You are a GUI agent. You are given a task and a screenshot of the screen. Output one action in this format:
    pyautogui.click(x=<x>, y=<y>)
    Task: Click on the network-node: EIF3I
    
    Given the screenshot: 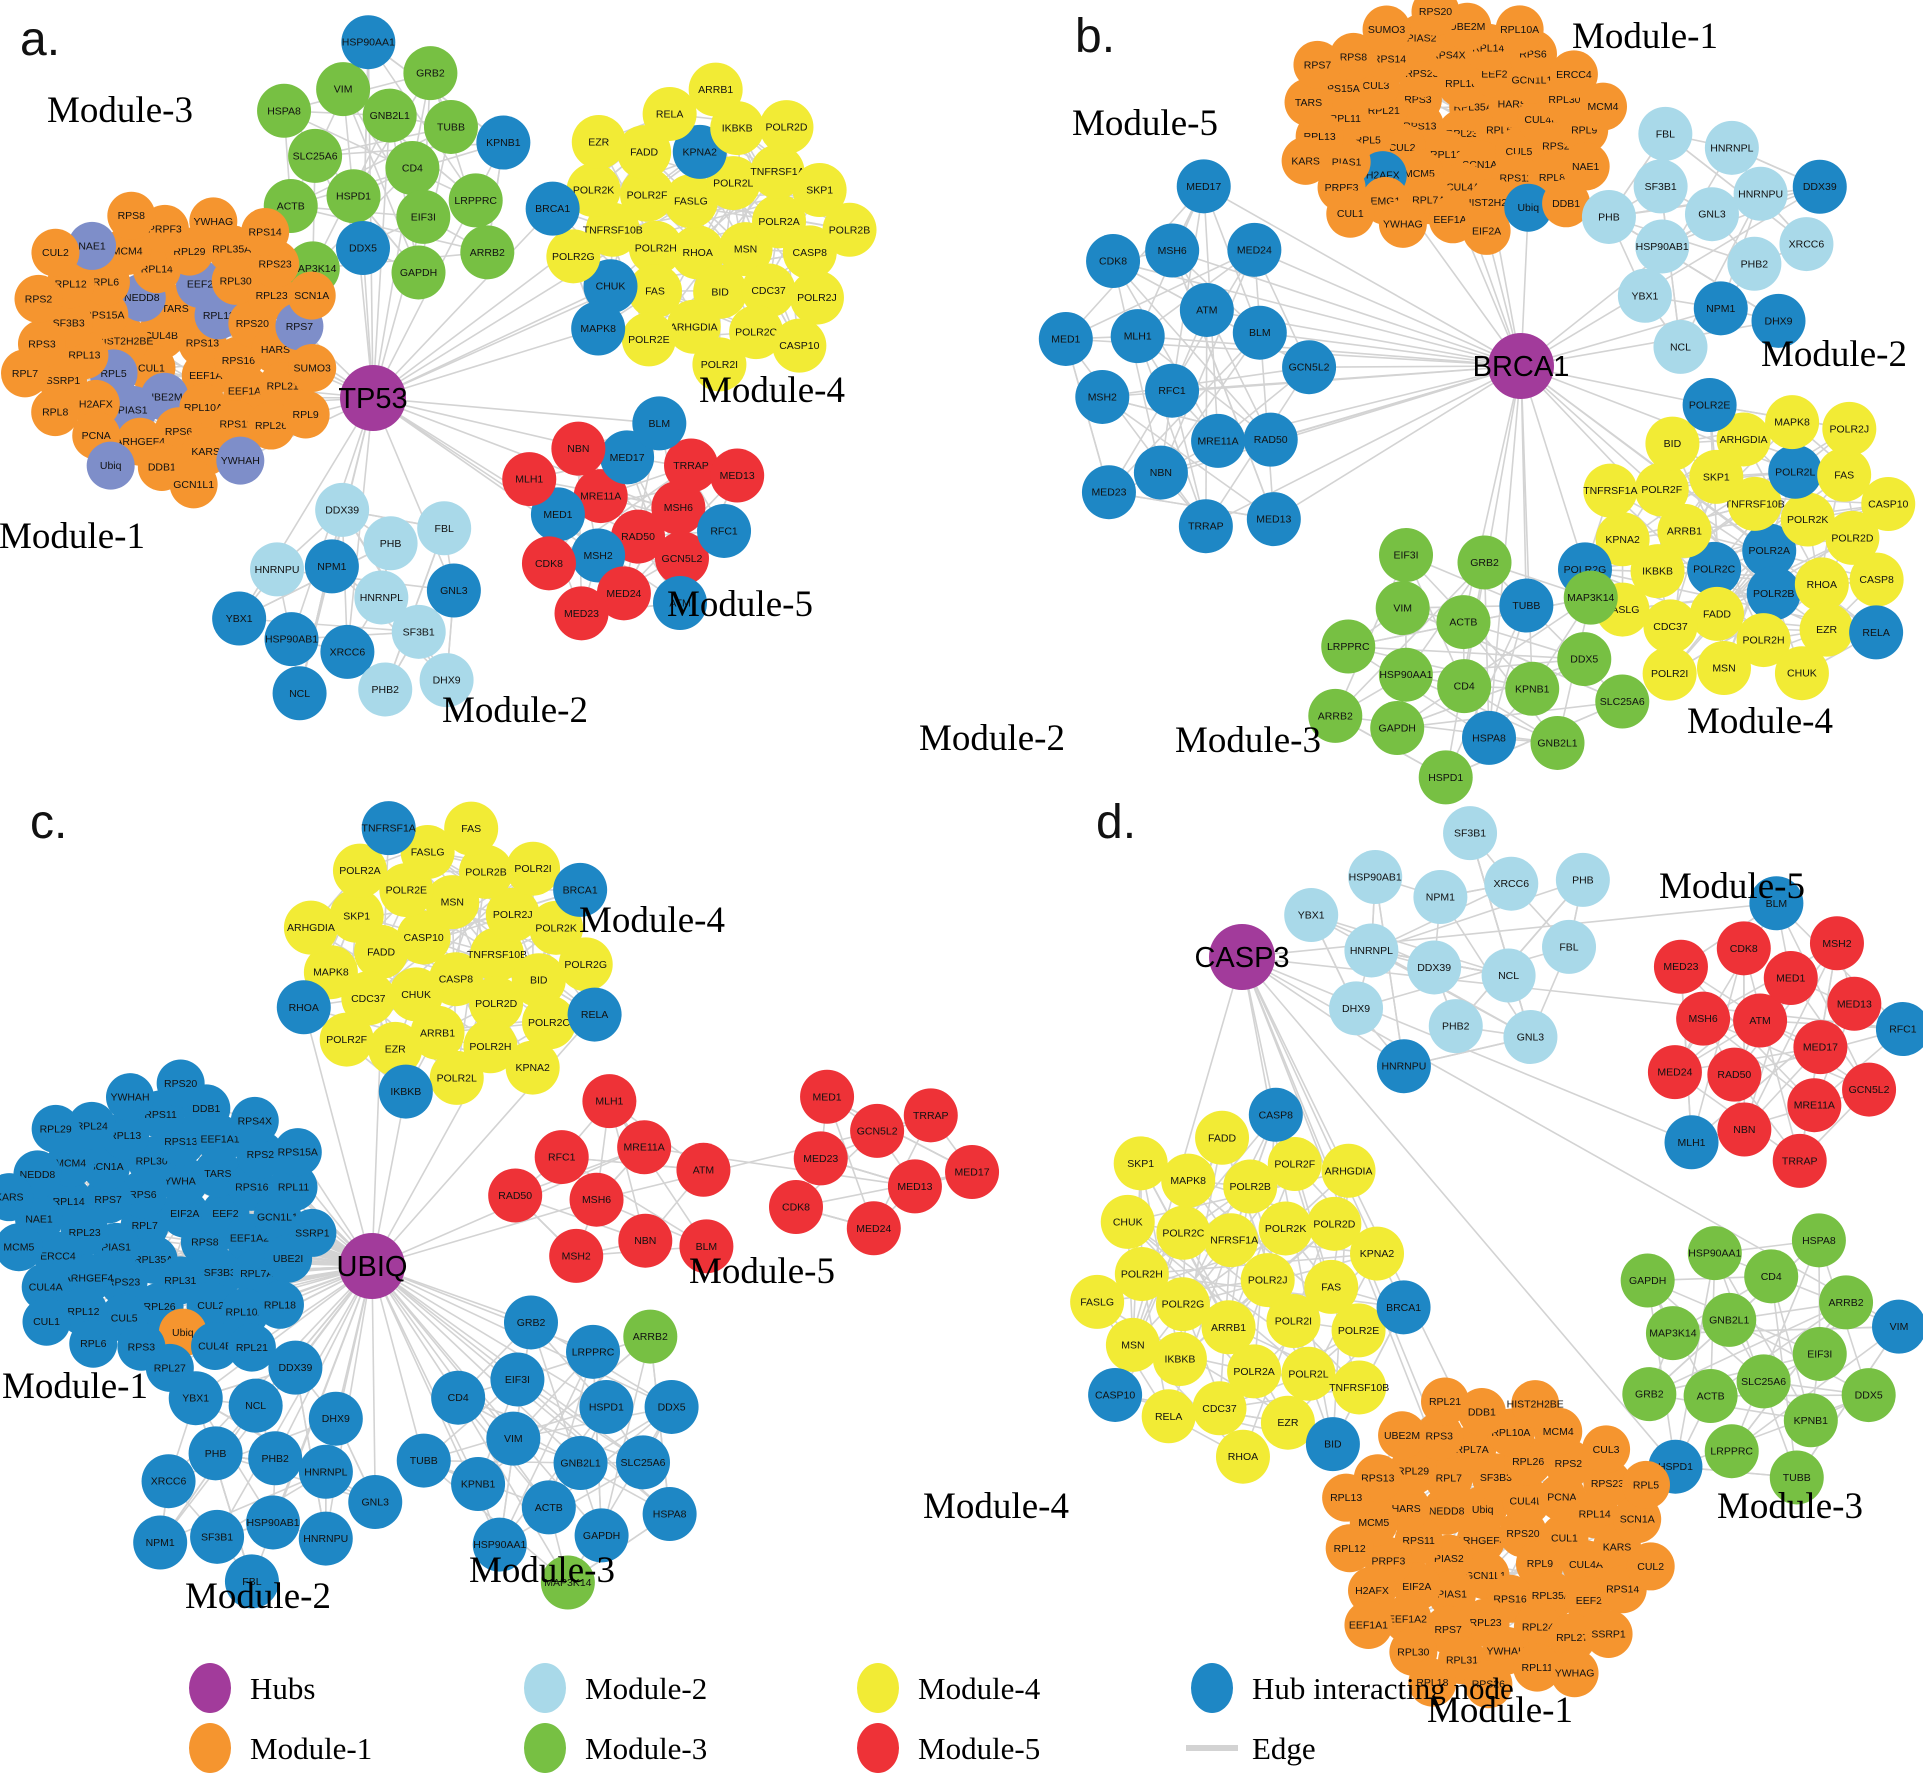 What is the action you would take?
    pyautogui.click(x=423, y=216)
    